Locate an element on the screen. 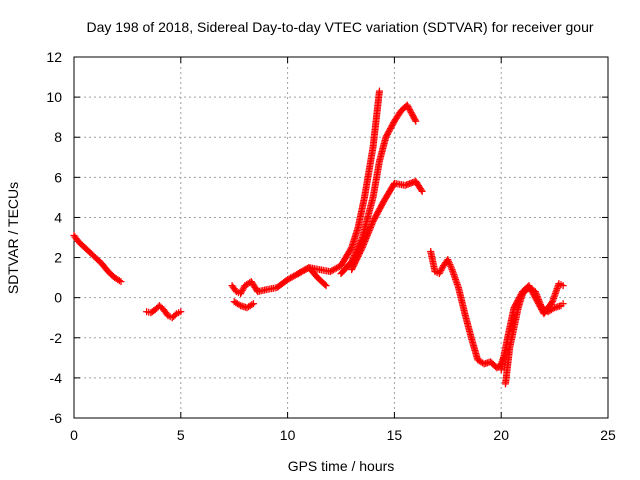  y-tick-label: -6 is located at coordinates (56, 418).